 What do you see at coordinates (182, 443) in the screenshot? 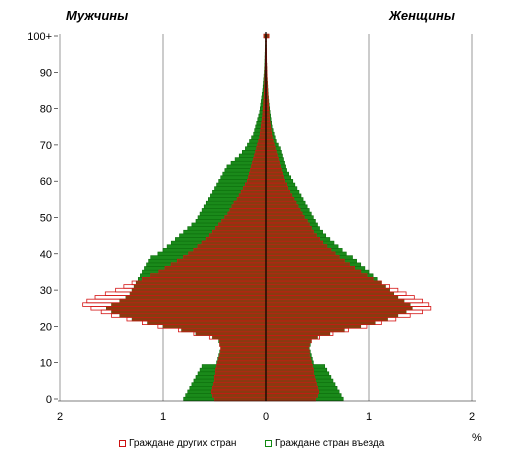
I see `legend-label-foreign: Граждане других стран` at bounding box center [182, 443].